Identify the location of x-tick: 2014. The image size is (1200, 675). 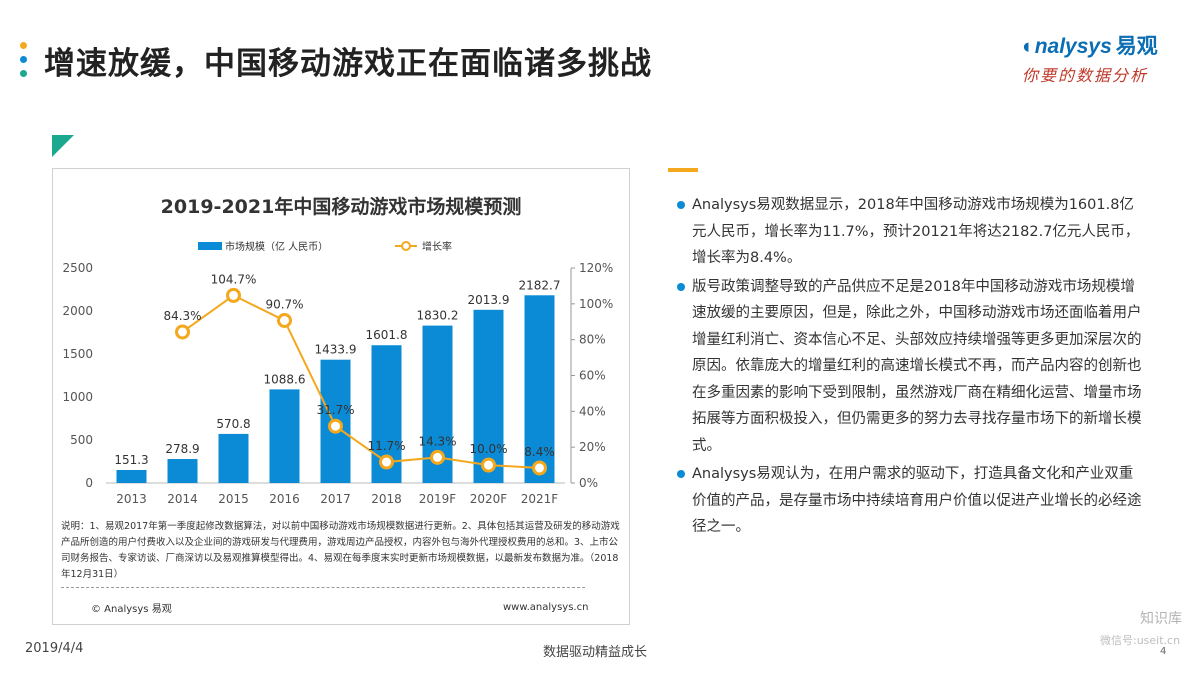
(182, 499).